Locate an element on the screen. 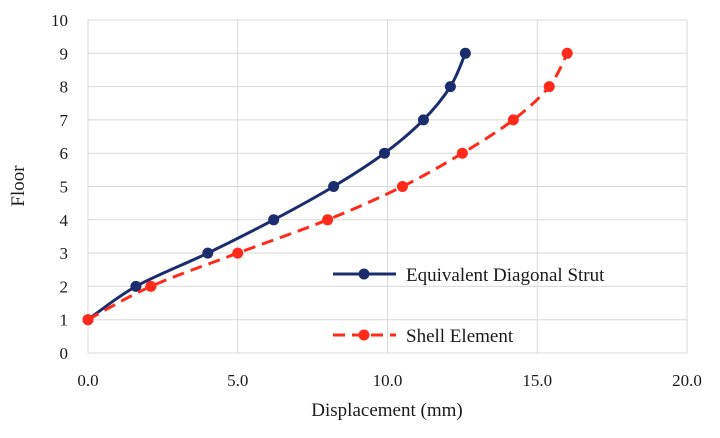 The width and height of the screenshot is (720, 438). y-axis-title: Floor is located at coordinates (18, 186).